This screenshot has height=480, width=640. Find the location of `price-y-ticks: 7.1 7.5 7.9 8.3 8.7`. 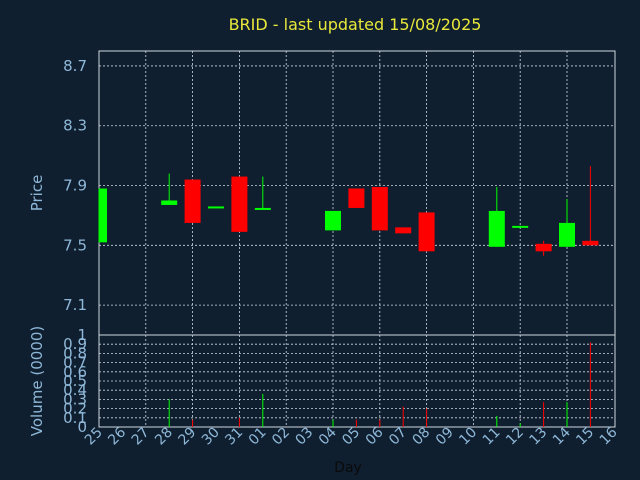

price-y-ticks: 7.1 7.5 7.9 8.3 8.7 is located at coordinates (75, 185).